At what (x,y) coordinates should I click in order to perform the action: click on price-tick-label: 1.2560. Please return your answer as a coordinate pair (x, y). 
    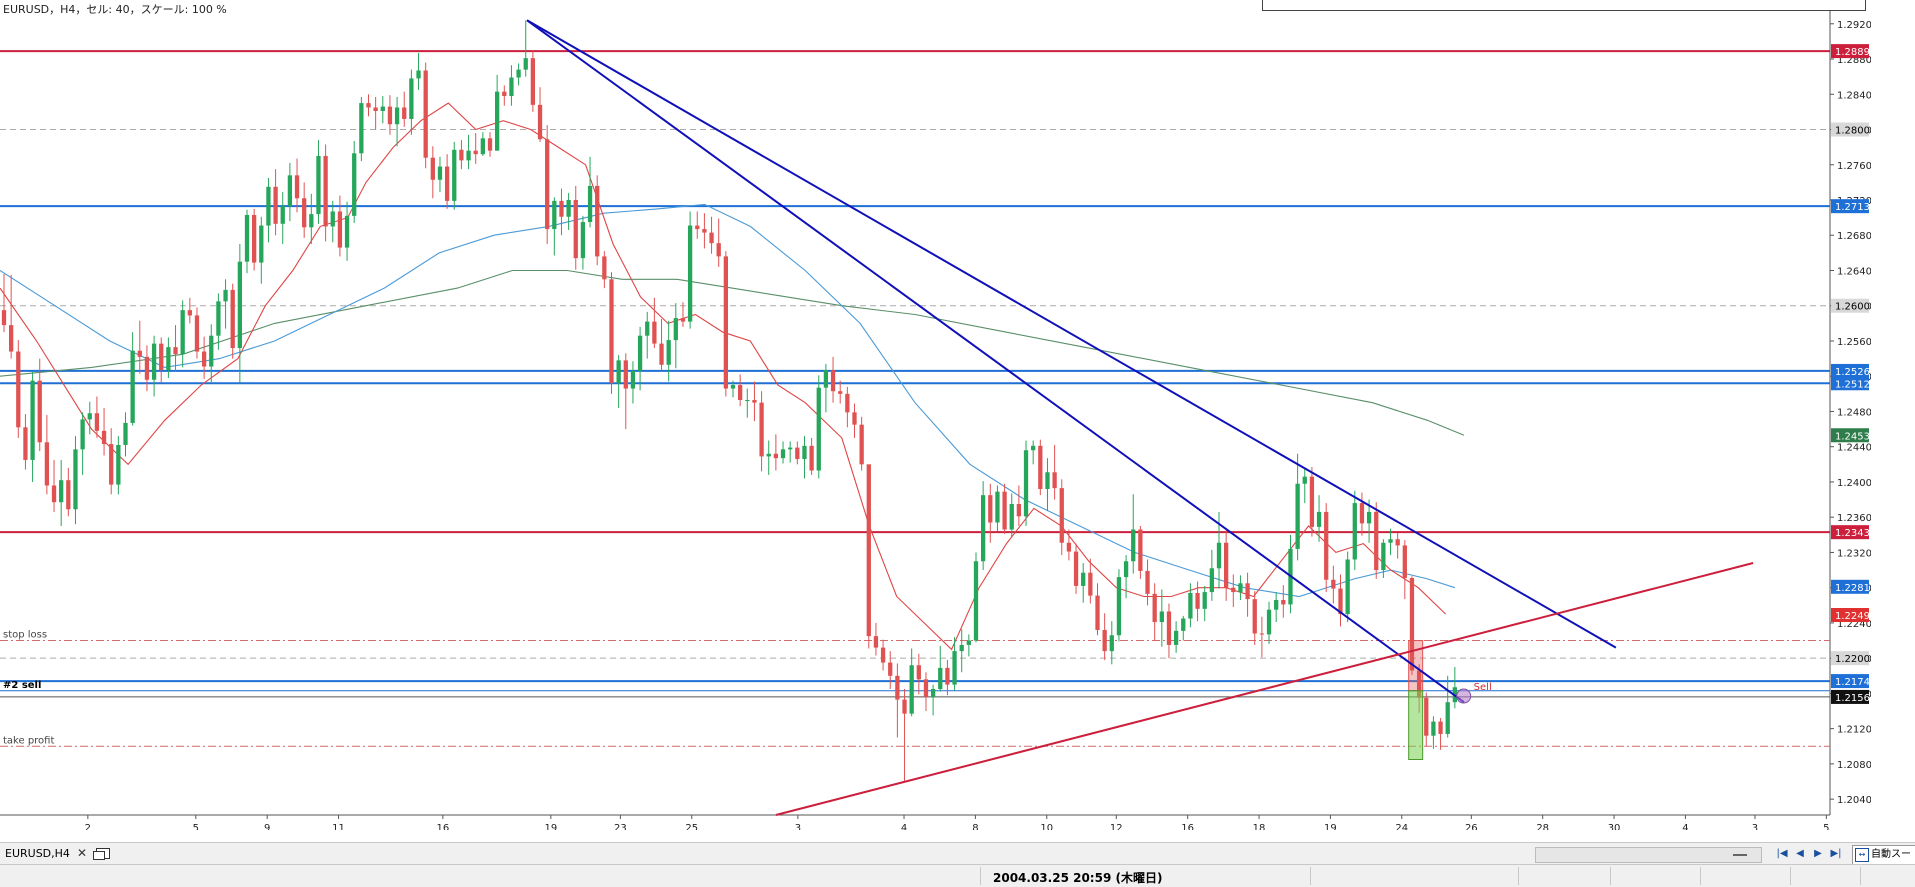
    Looking at the image, I should click on (1854, 342).